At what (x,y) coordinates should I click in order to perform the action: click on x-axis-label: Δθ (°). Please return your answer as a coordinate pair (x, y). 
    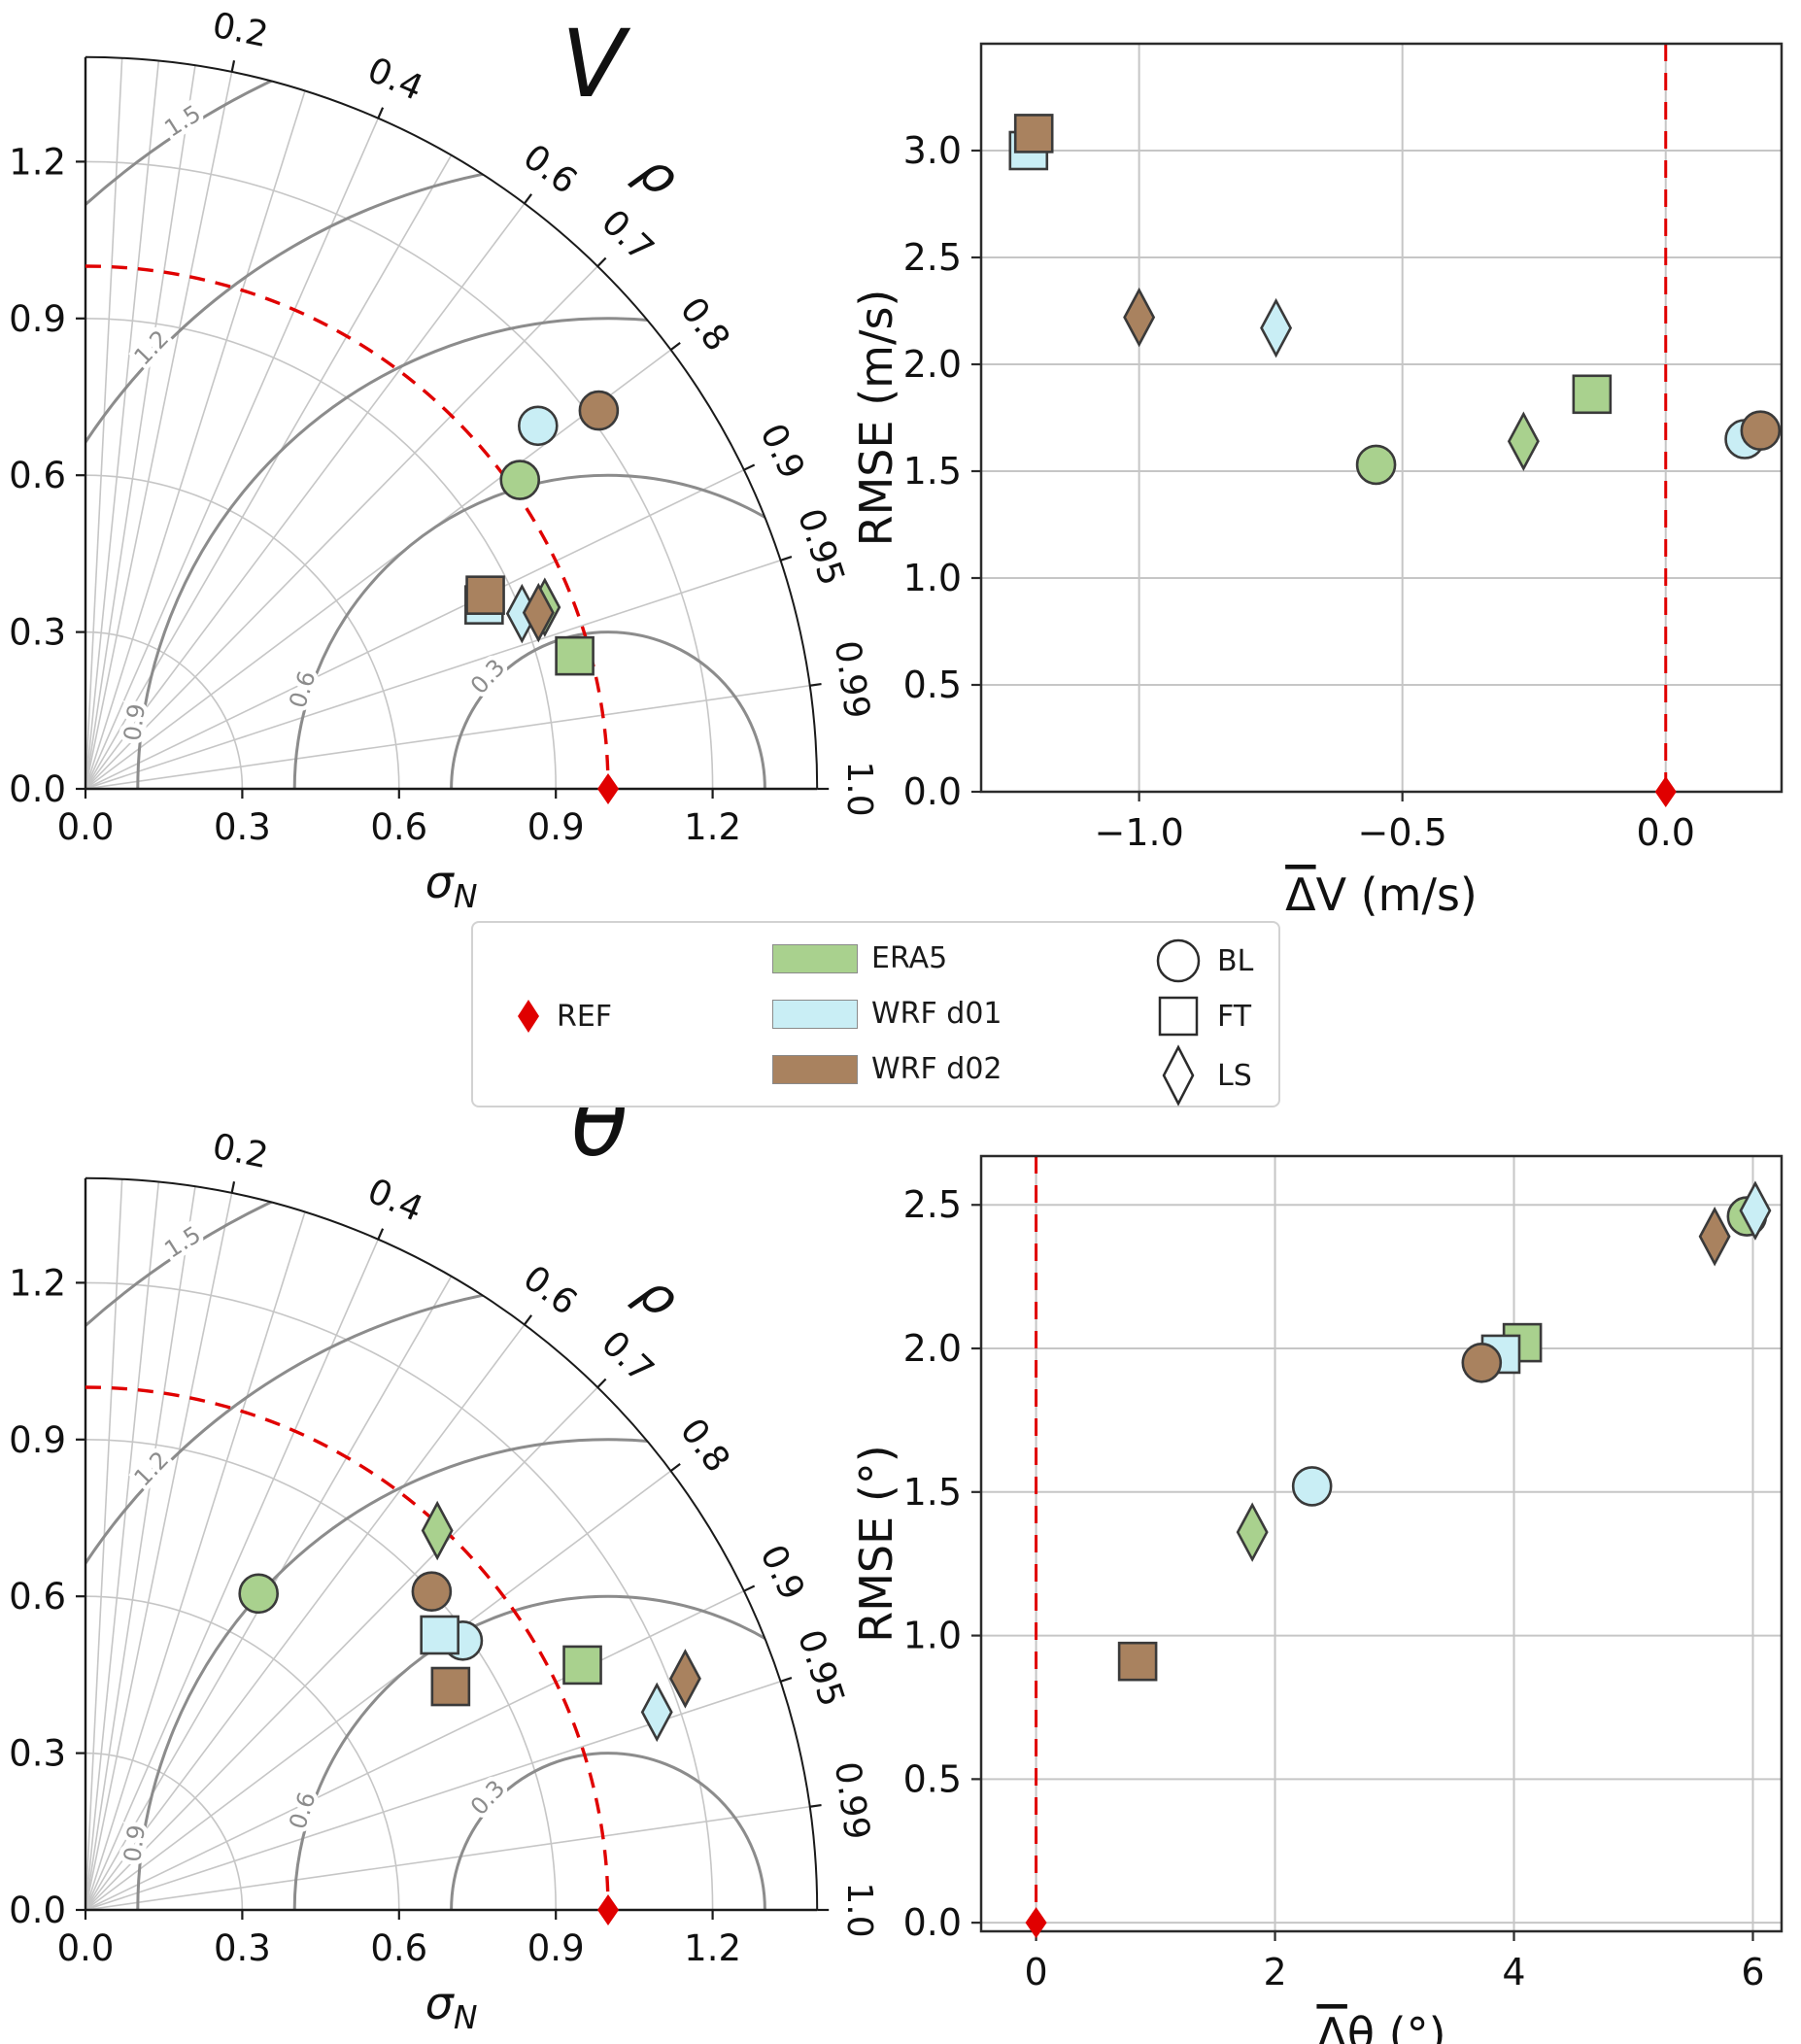
    Looking at the image, I should click on (1380, 2026).